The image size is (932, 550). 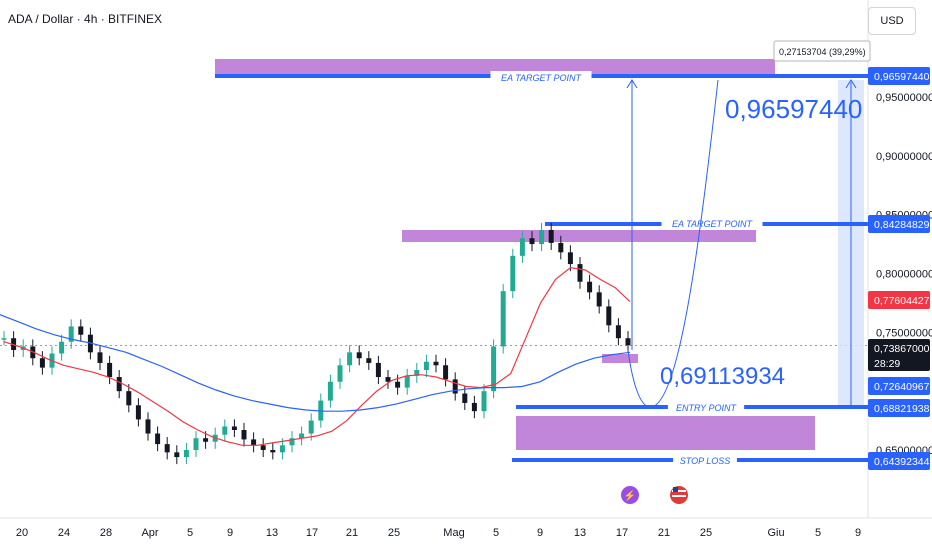 I want to click on ea-target-label-mid: EA TARGET POINT, so click(x=713, y=224).